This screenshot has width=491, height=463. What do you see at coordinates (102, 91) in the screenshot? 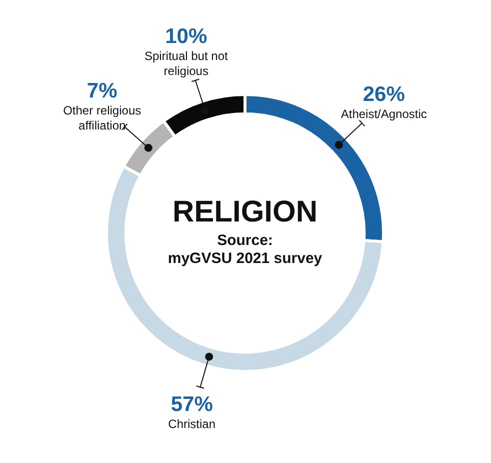
I see `data-label: 7%` at bounding box center [102, 91].